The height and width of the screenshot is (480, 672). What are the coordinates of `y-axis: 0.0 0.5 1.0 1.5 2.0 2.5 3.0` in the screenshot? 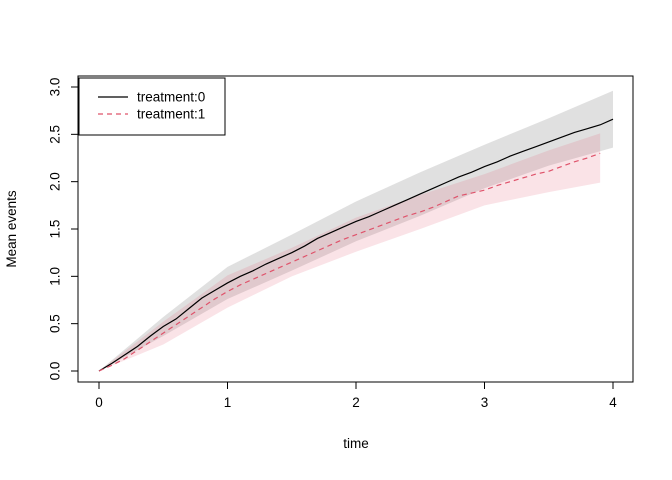 It's located at (63, 229).